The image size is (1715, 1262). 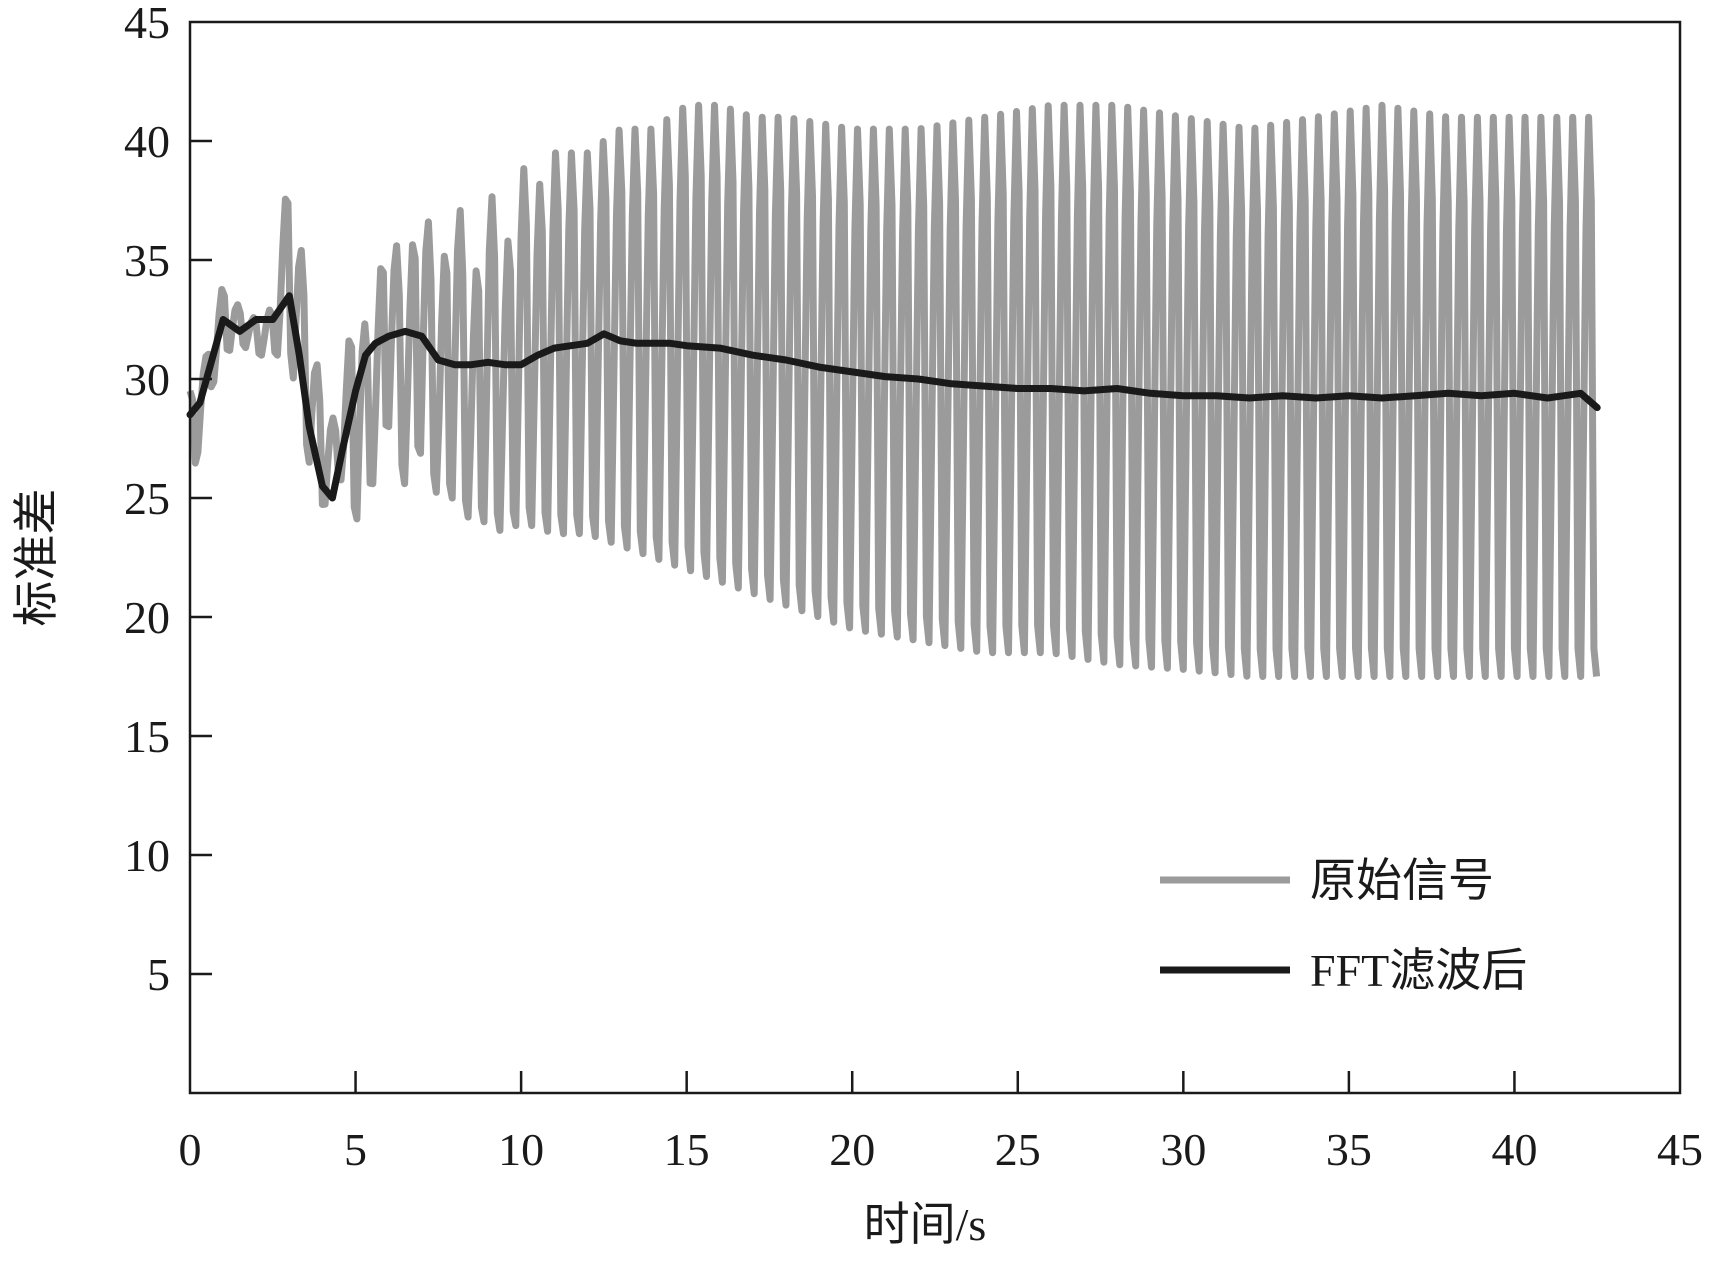 I want to click on y-axis-title: 标准差, so click(x=36, y=558).